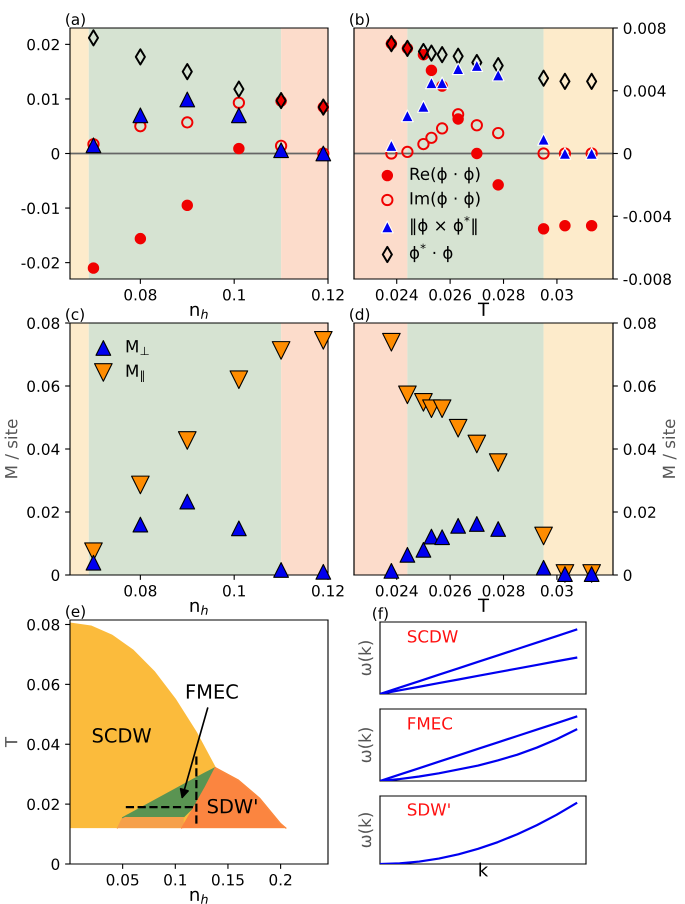 The height and width of the screenshot is (904, 685). What do you see at coordinates (122, 880) in the screenshot?
I see `x-tick-label: 0.05` at bounding box center [122, 880].